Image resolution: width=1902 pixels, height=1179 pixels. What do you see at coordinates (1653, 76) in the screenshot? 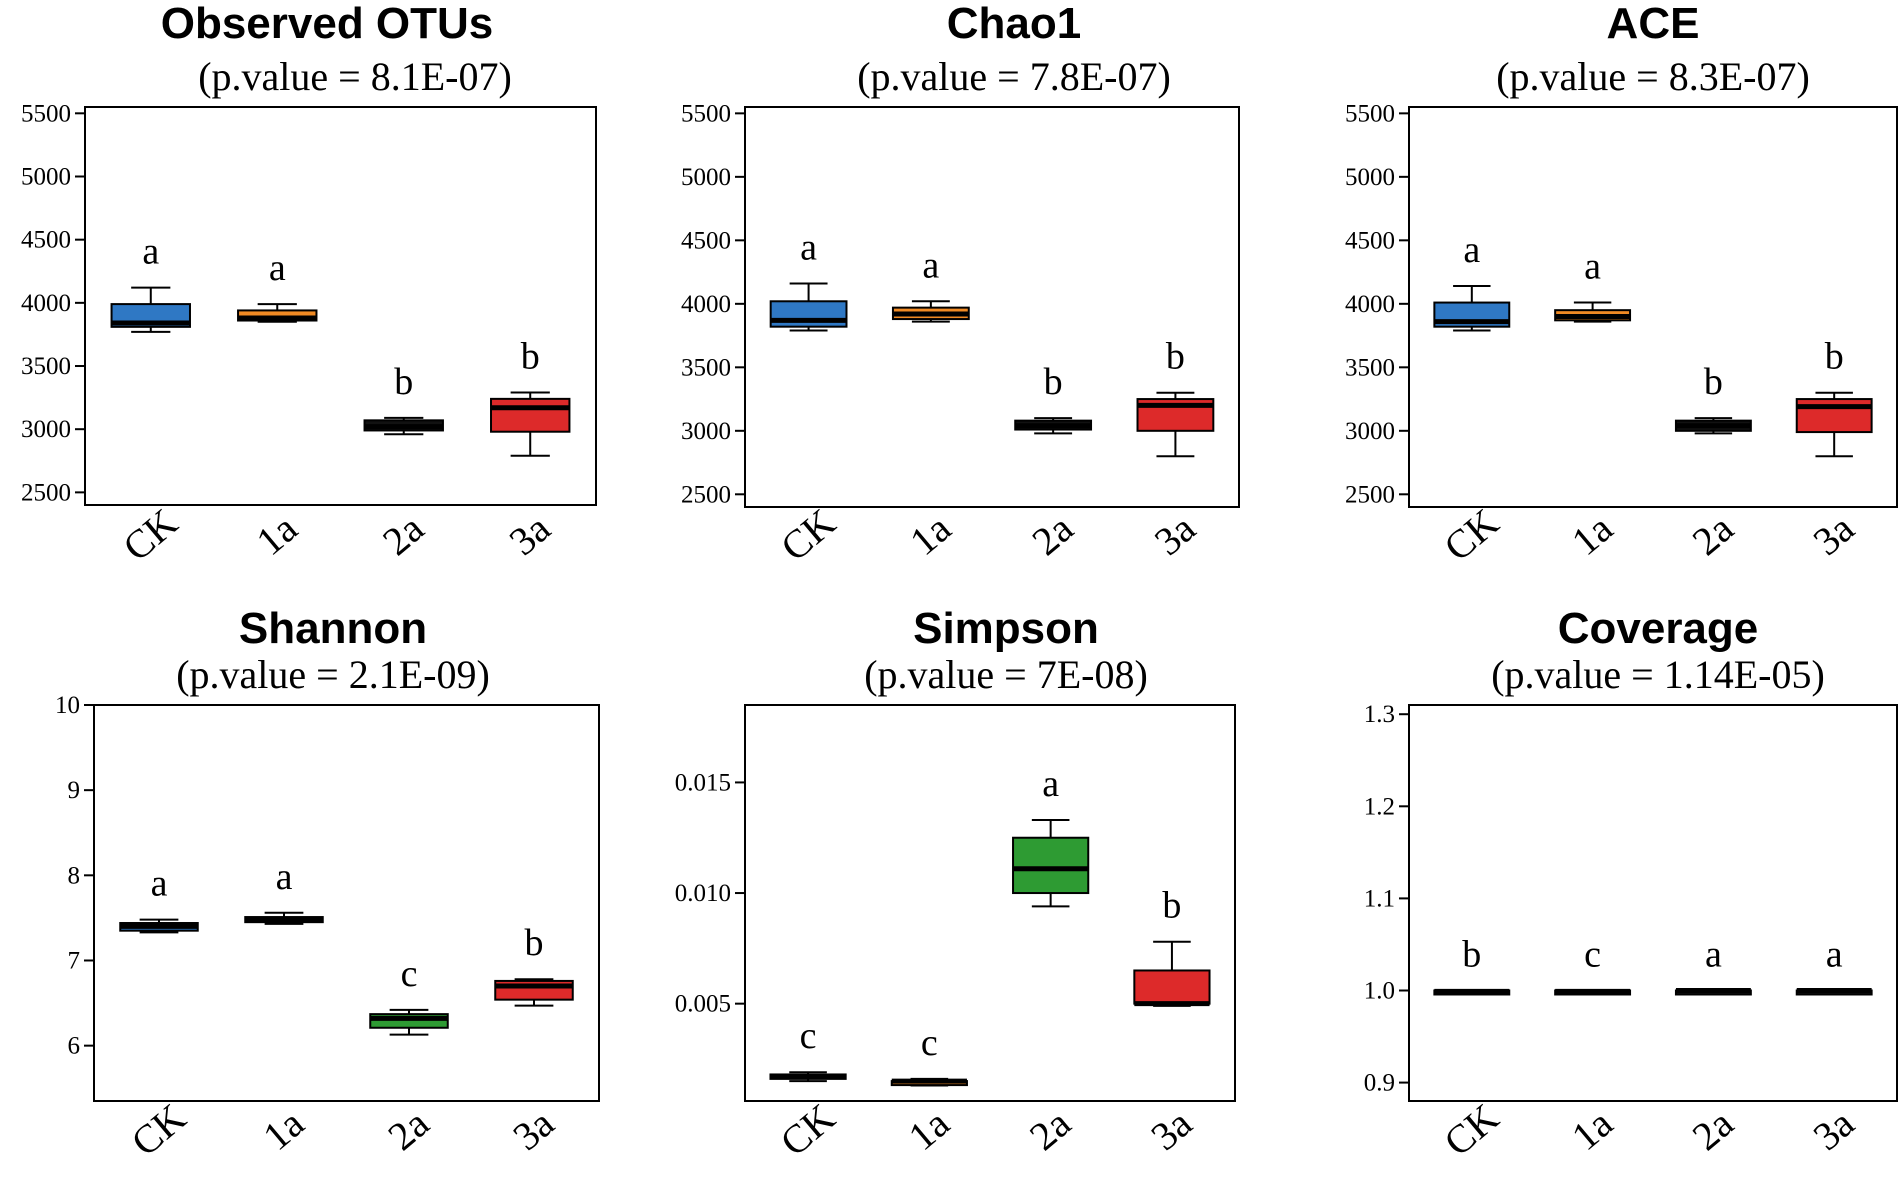
I see `panel-subtitle: (p.value = 8.3E-07)` at bounding box center [1653, 76].